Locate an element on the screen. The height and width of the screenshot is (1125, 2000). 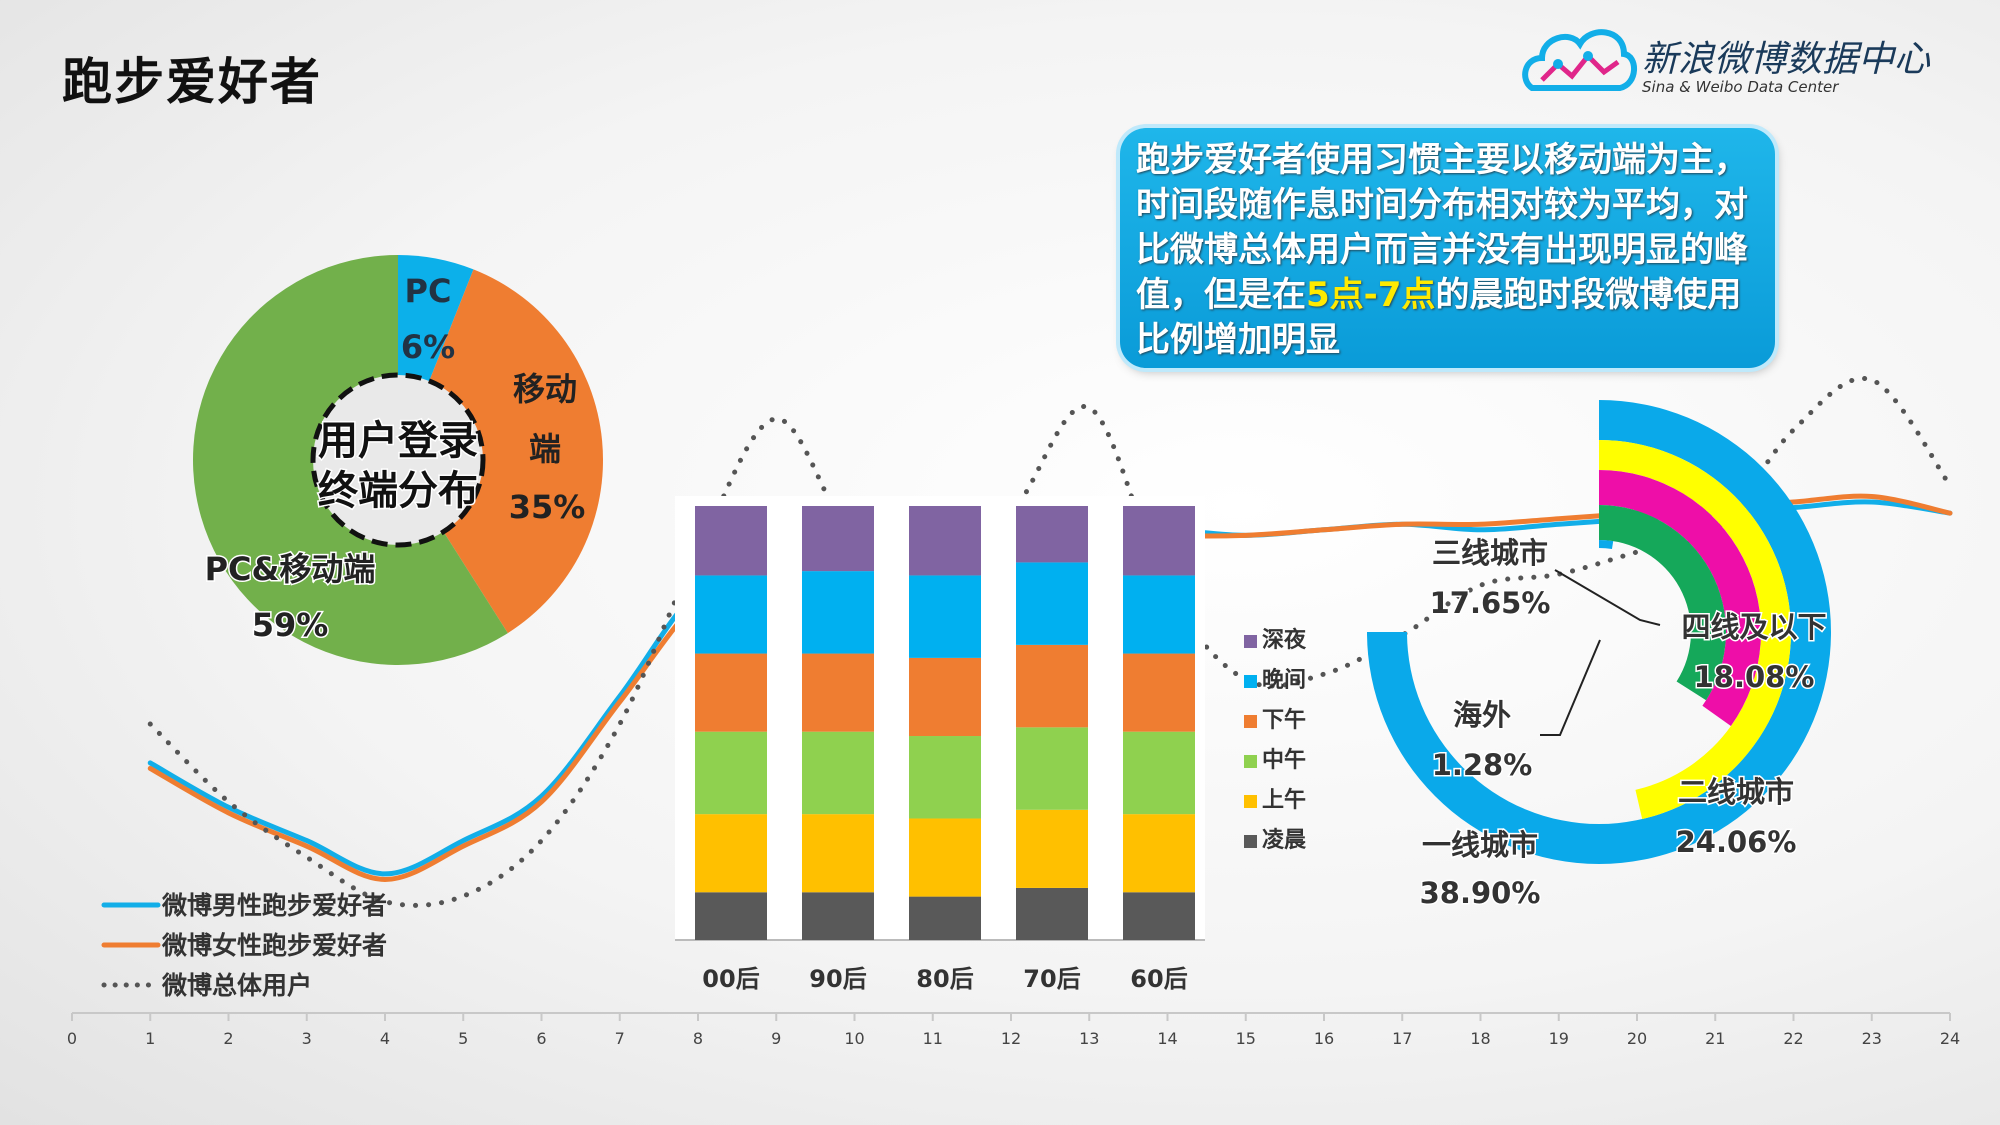
bar-legend-label: 中午 is located at coordinates (1284, 760).